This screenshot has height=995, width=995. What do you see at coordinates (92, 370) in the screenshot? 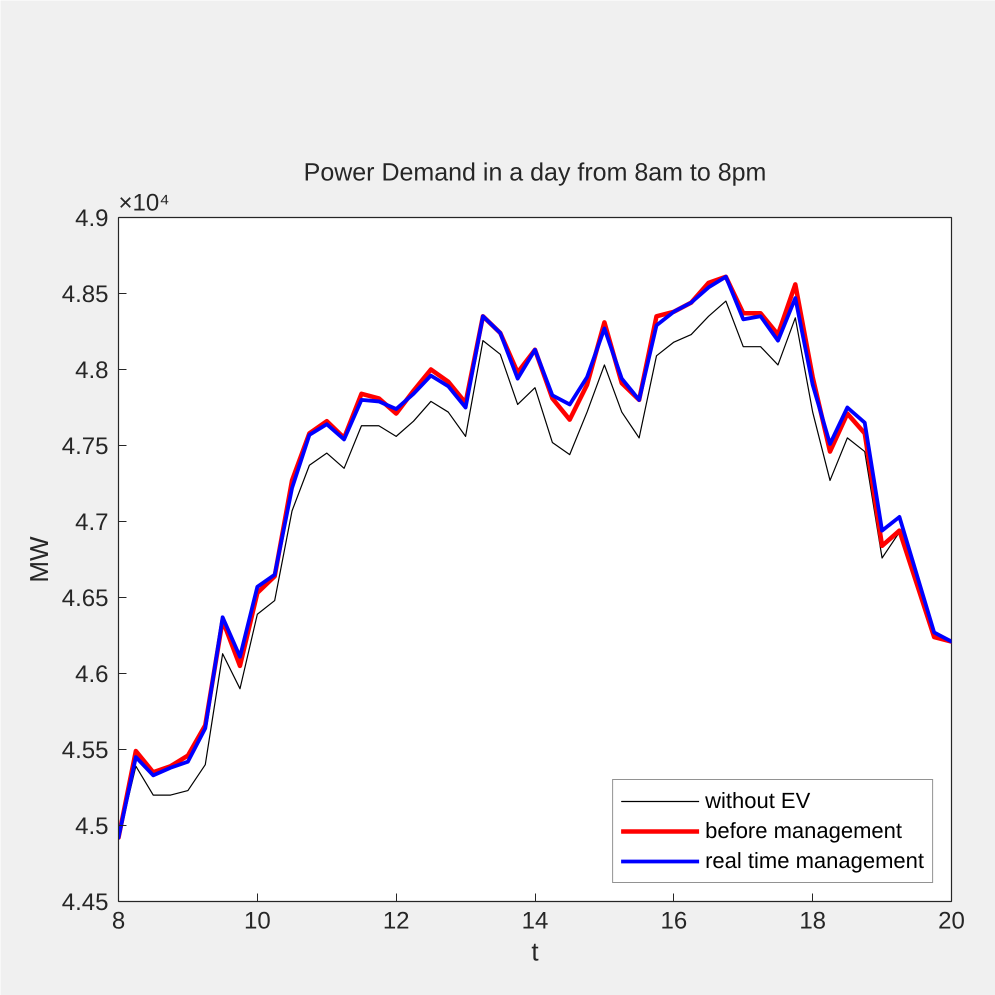
I see `y-tick-label: 4.8` at bounding box center [92, 370].